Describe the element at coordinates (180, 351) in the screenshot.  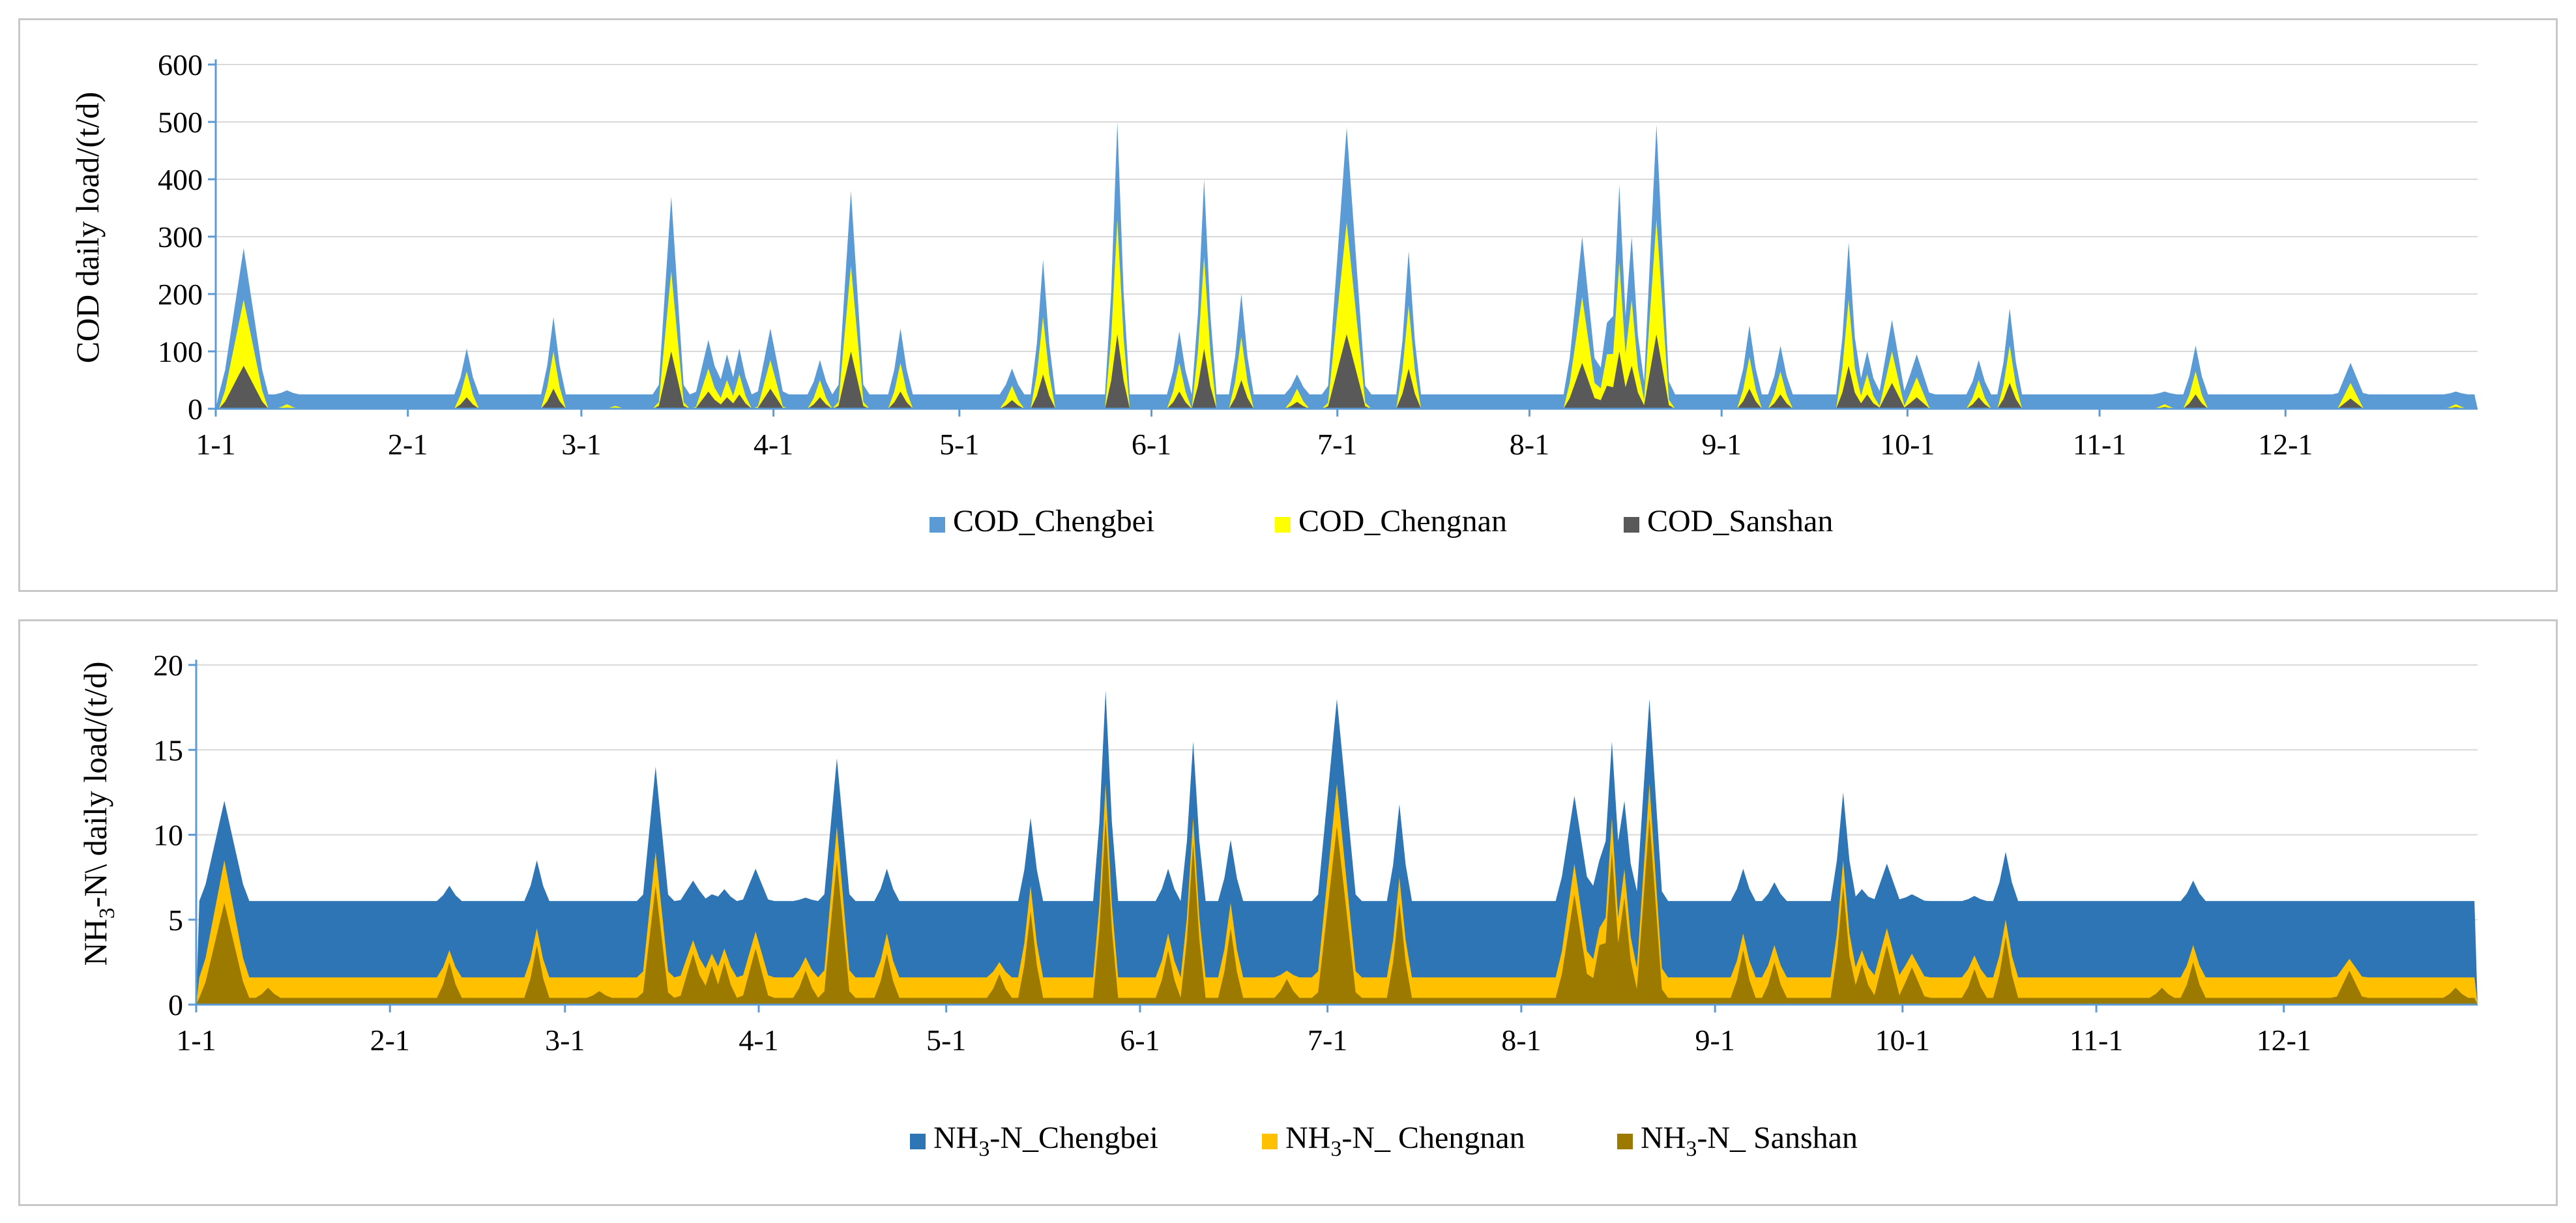
I see `y-tick-label: 100` at that location.